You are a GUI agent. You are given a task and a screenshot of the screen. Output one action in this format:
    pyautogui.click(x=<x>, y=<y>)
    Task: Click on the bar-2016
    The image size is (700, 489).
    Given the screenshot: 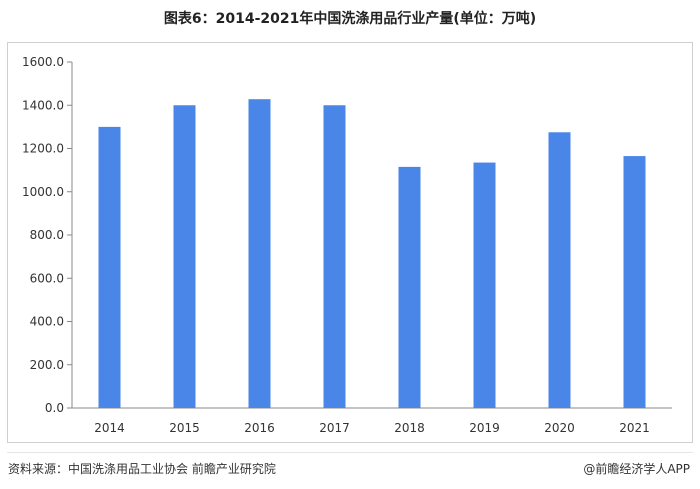 What is the action you would take?
    pyautogui.click(x=259, y=253)
    